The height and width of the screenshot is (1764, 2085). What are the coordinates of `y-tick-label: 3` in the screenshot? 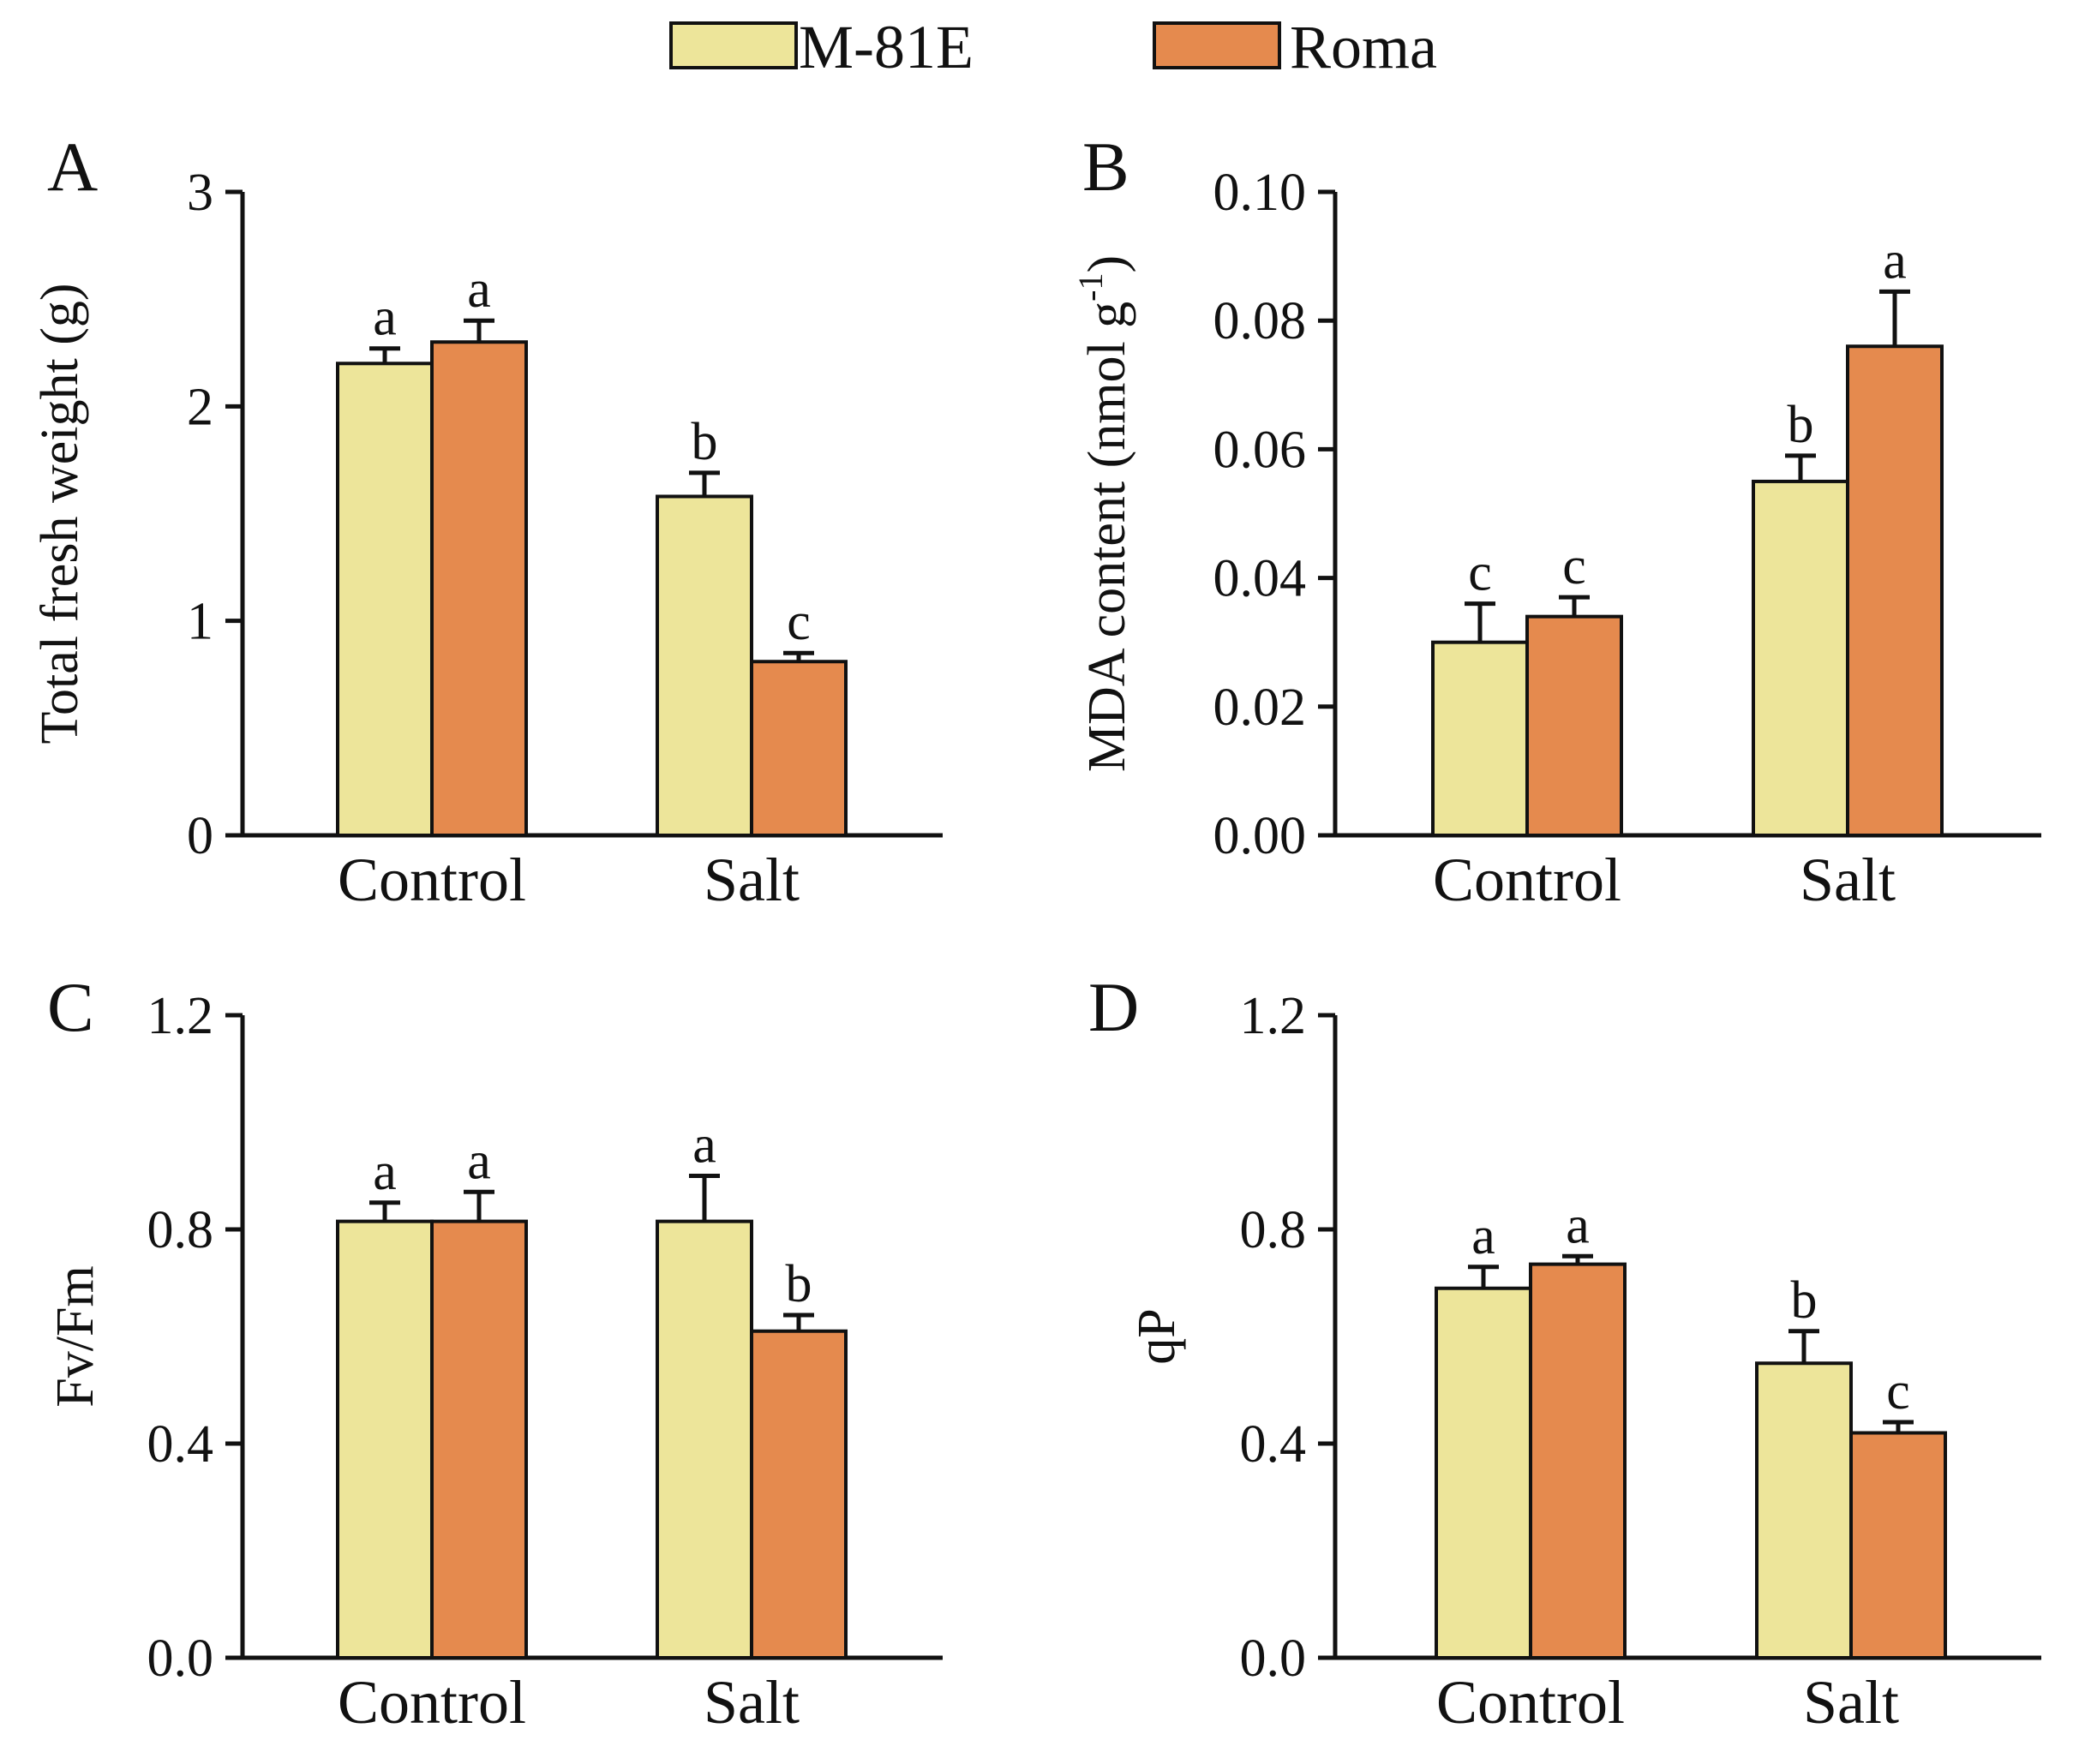 It's located at (200, 193).